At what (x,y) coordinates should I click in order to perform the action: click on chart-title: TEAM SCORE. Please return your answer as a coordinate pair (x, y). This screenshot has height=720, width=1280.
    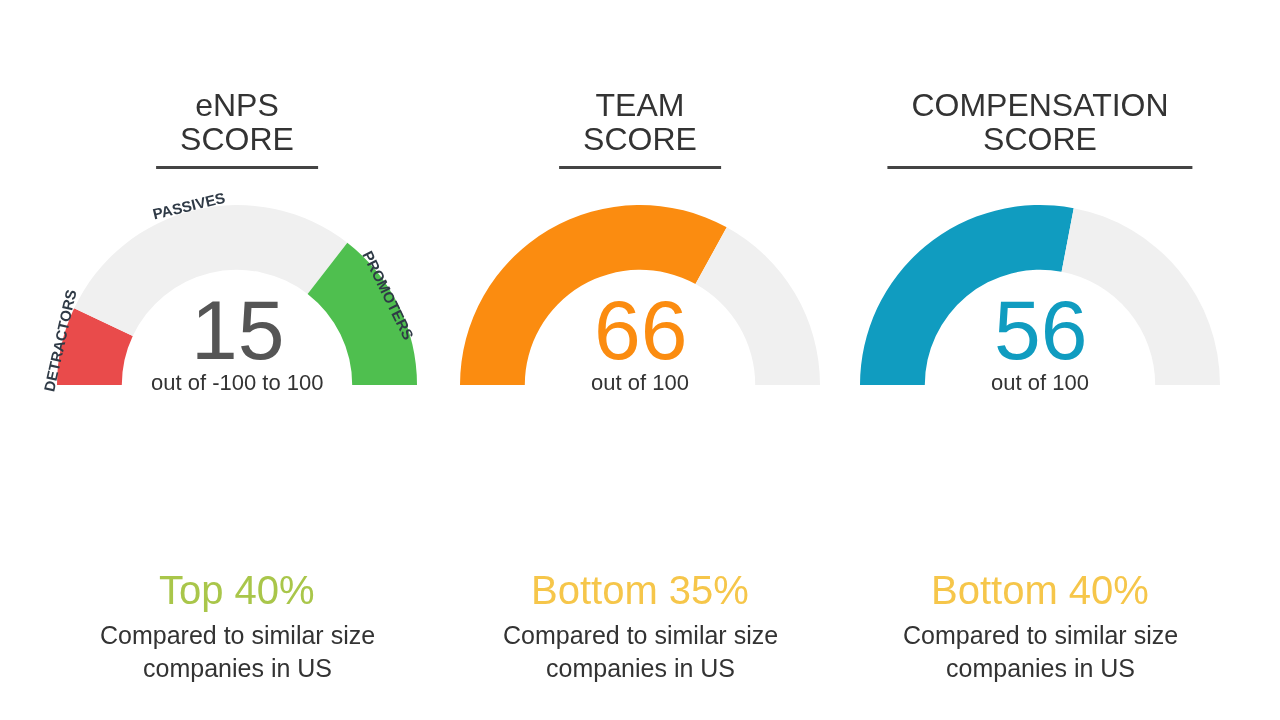
    Looking at the image, I should click on (640, 128).